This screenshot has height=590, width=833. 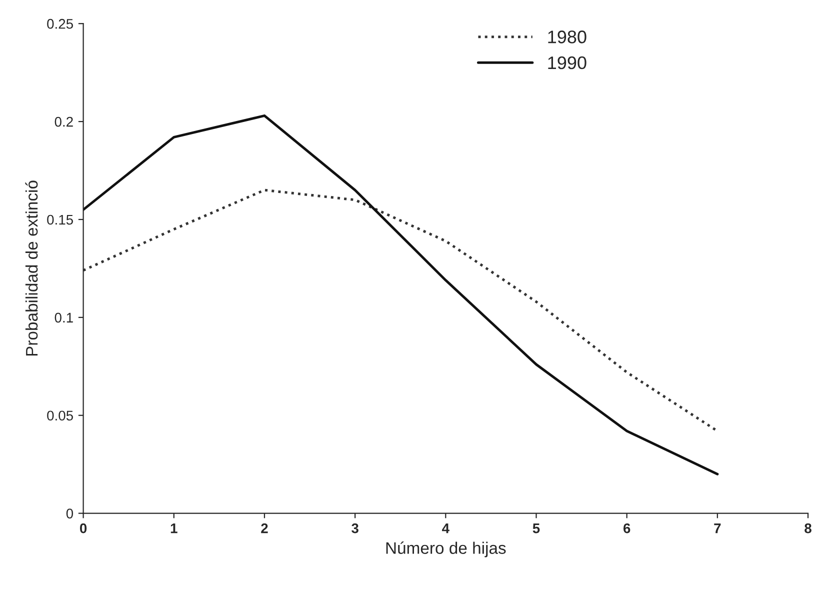 I want to click on x-tick-label: 4, so click(x=446, y=529).